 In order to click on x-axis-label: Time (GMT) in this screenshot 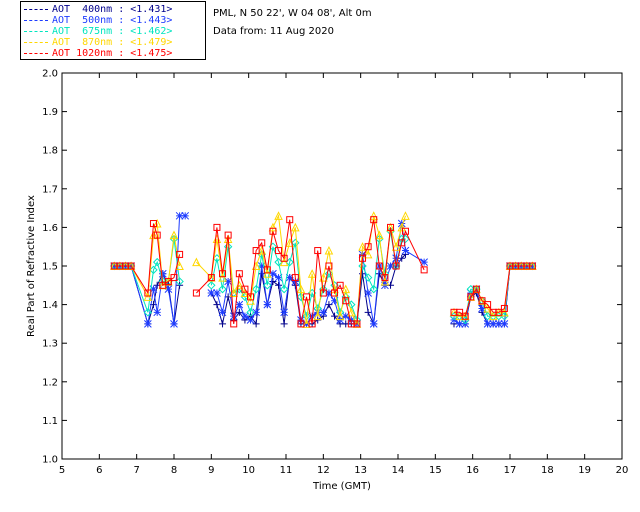, I will do `click(341, 486)`.